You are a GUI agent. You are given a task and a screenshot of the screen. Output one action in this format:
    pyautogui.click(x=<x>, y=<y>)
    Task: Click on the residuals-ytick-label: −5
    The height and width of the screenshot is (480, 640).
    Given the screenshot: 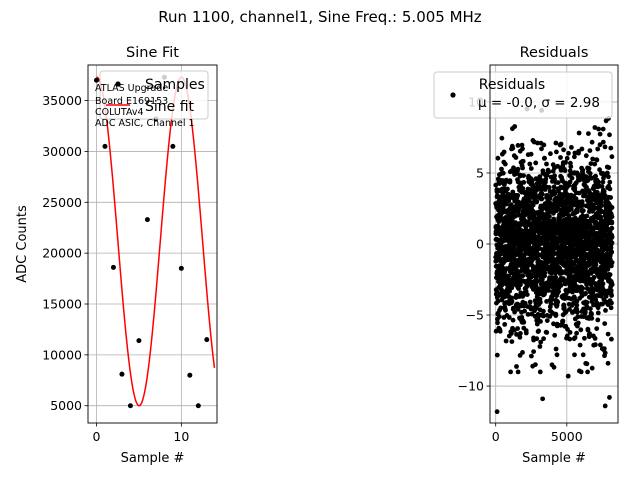 What is the action you would take?
    pyautogui.click(x=475, y=315)
    